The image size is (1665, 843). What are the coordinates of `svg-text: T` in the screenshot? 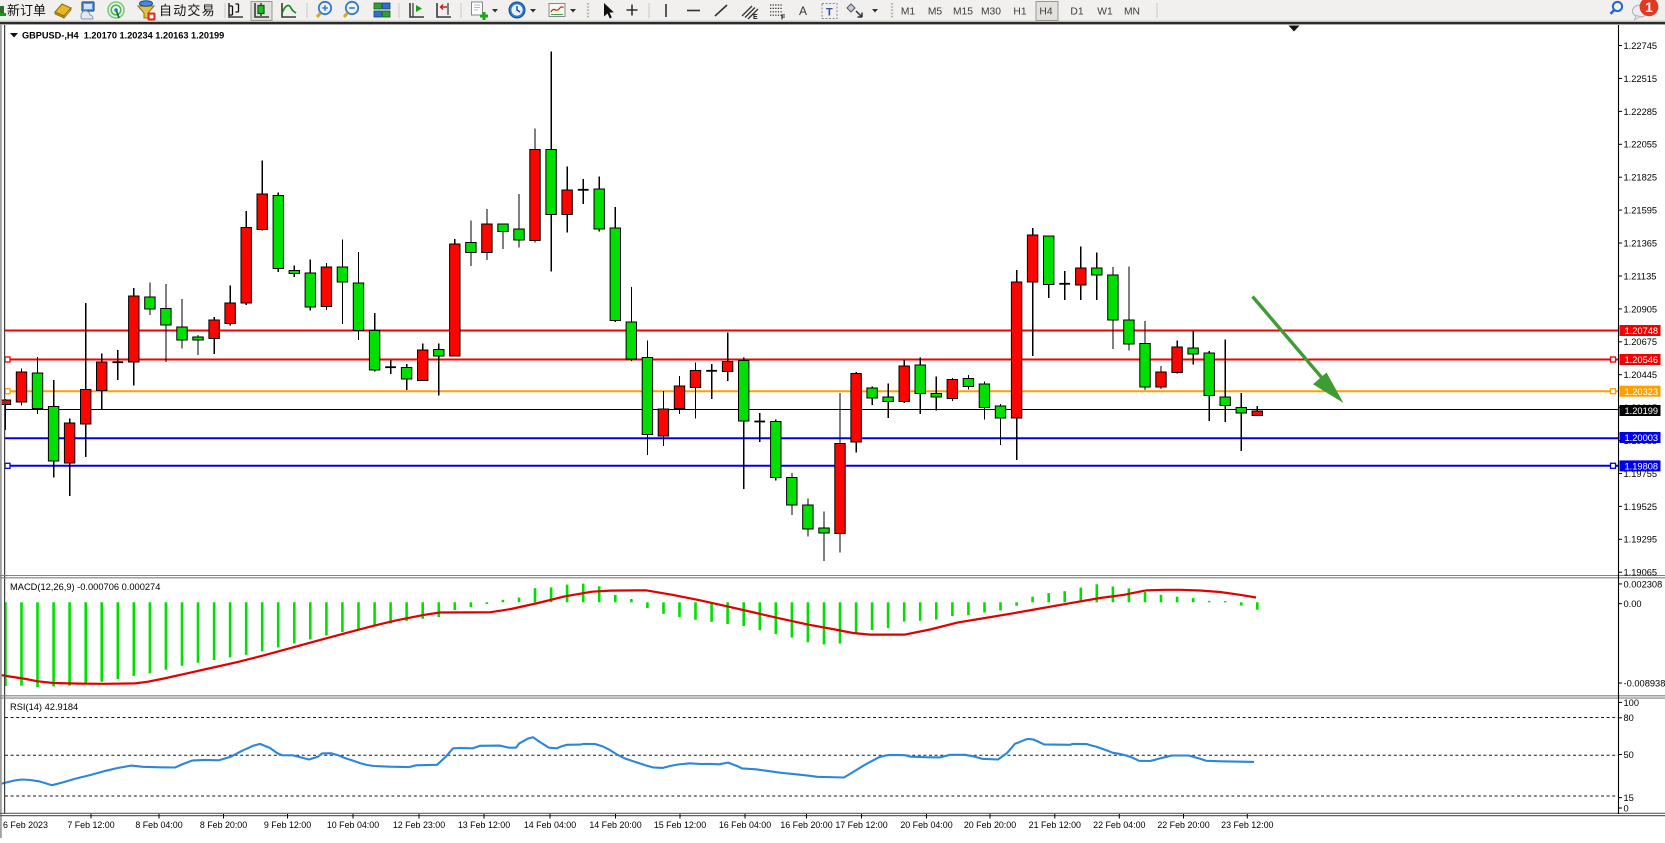 It's located at (829, 13).